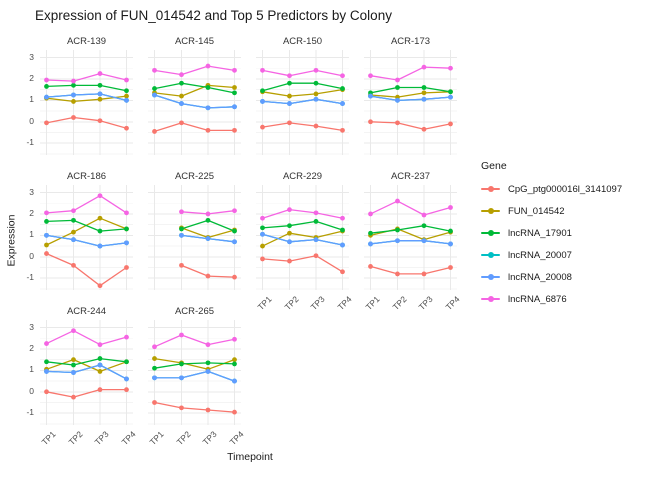 The height and width of the screenshot is (480, 672). Describe the element at coordinates (86, 176) in the screenshot. I see `facet-label: ACR-186` at that location.